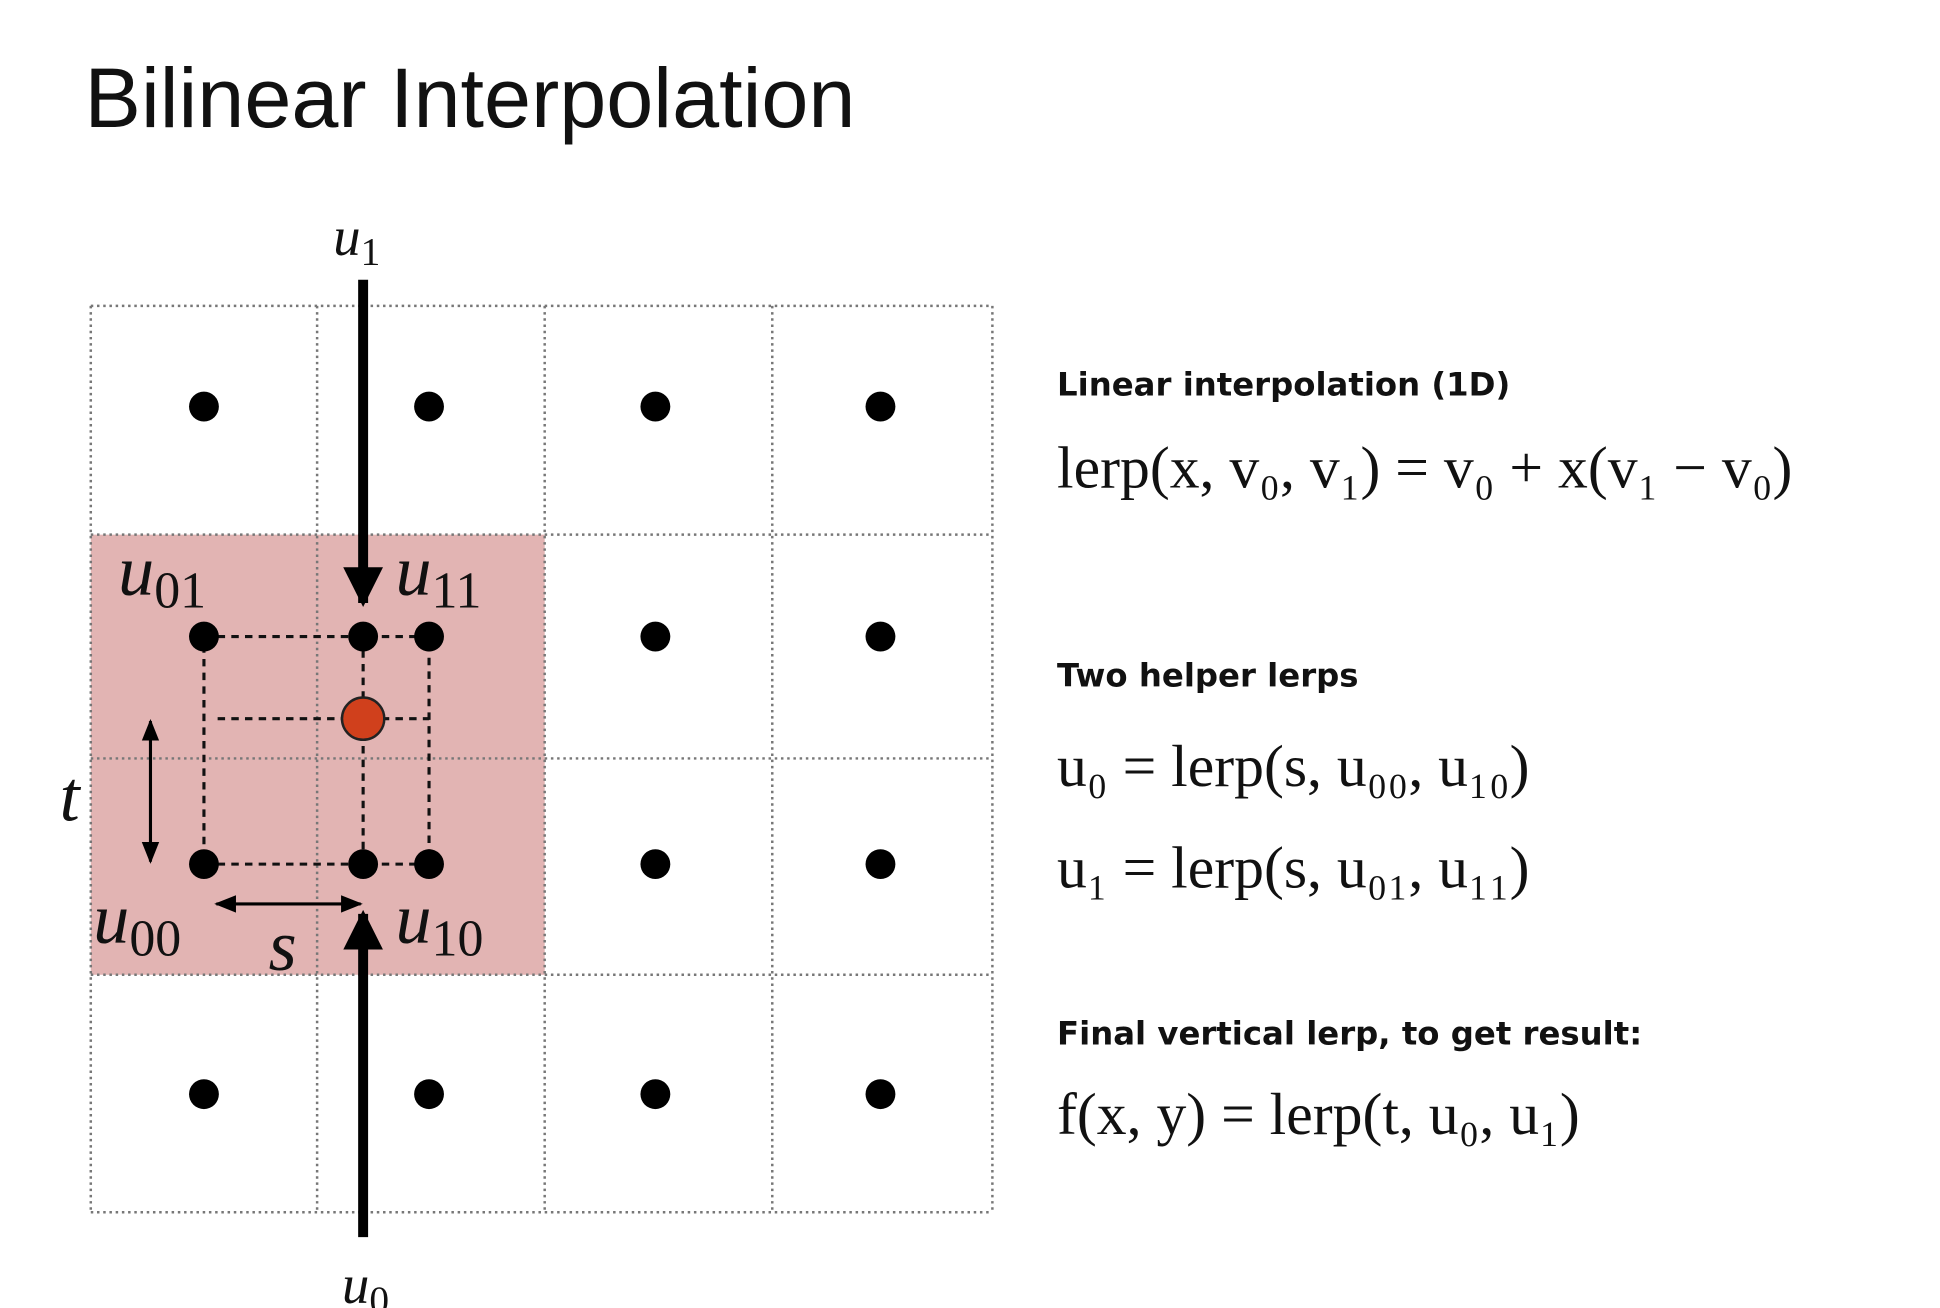 The image size is (1940, 1308). I want to click on math-label: u0, so click(365, 1281).